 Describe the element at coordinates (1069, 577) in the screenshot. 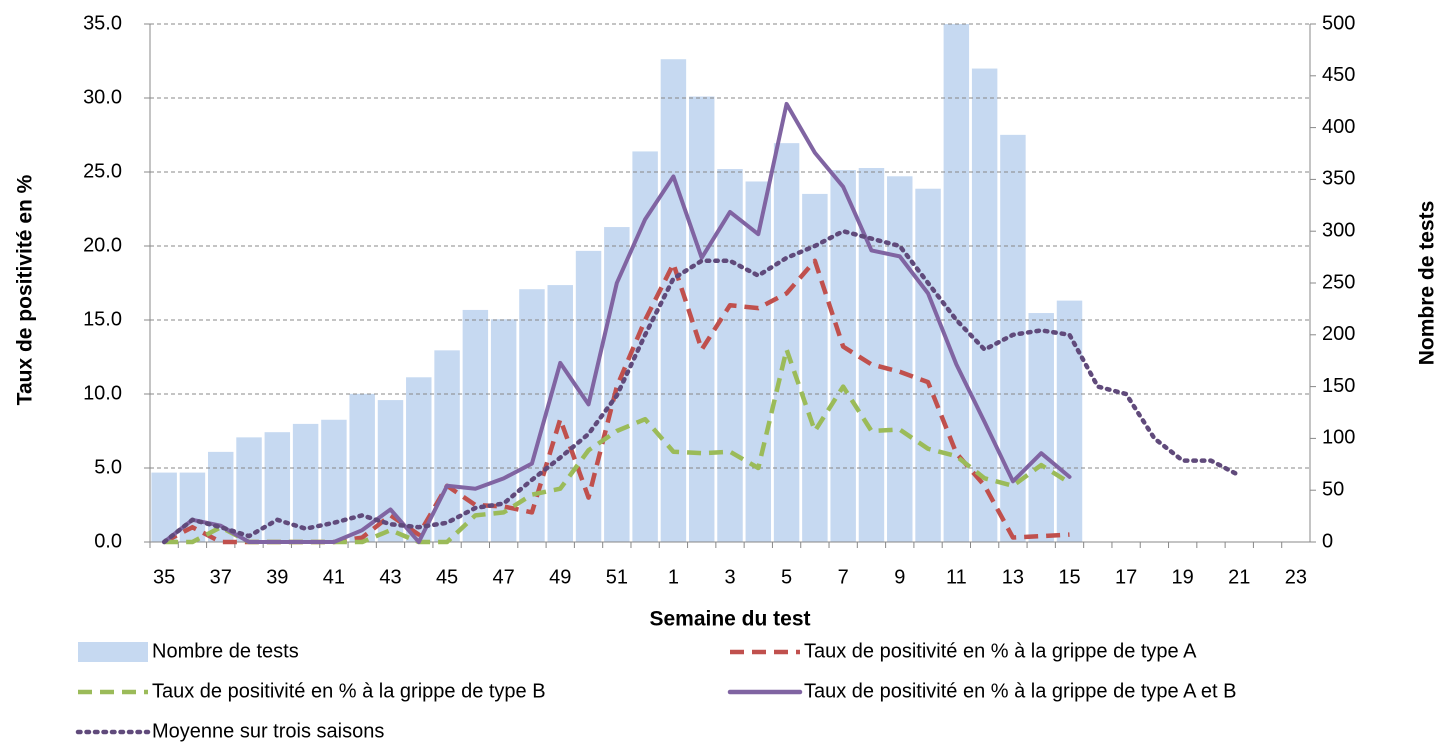

I see `x-tick-label: 15` at that location.